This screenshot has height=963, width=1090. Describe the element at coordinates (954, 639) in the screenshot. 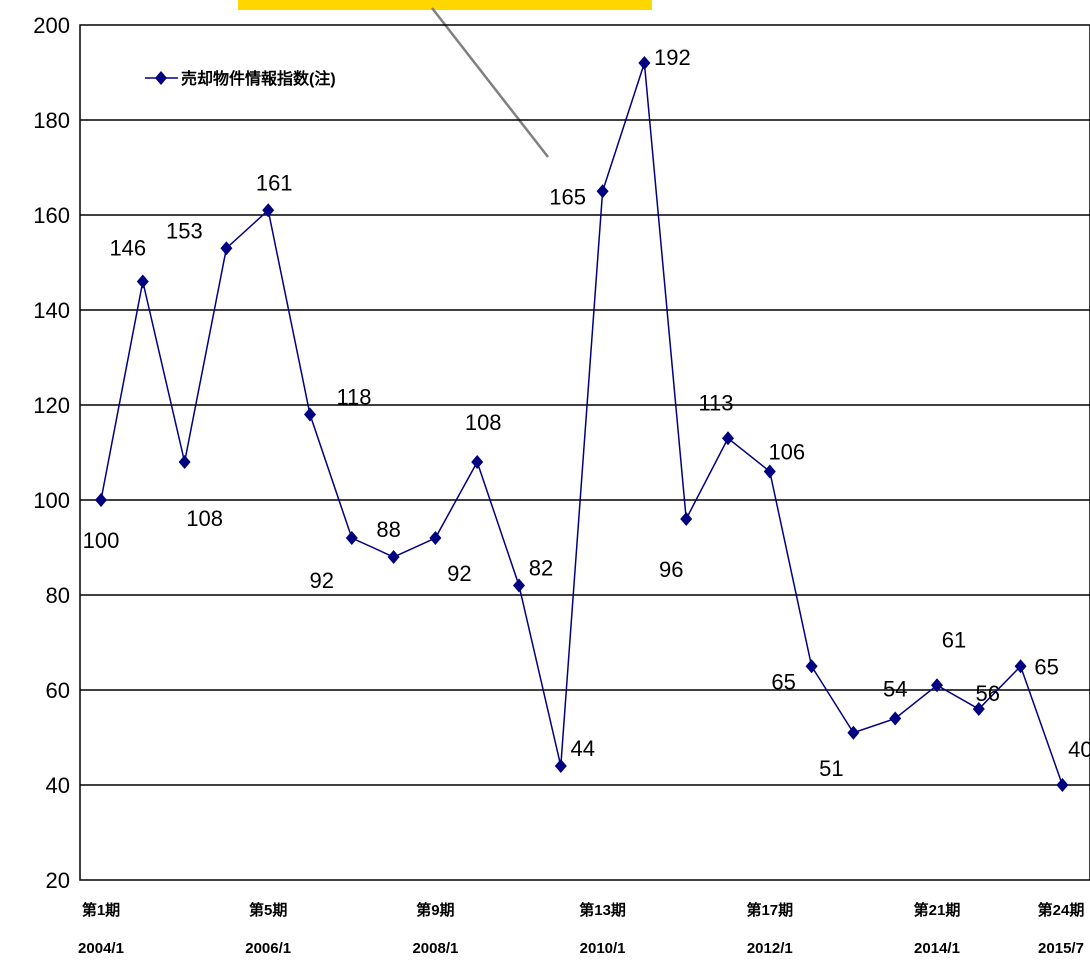

I see `data-label: 61` at that location.